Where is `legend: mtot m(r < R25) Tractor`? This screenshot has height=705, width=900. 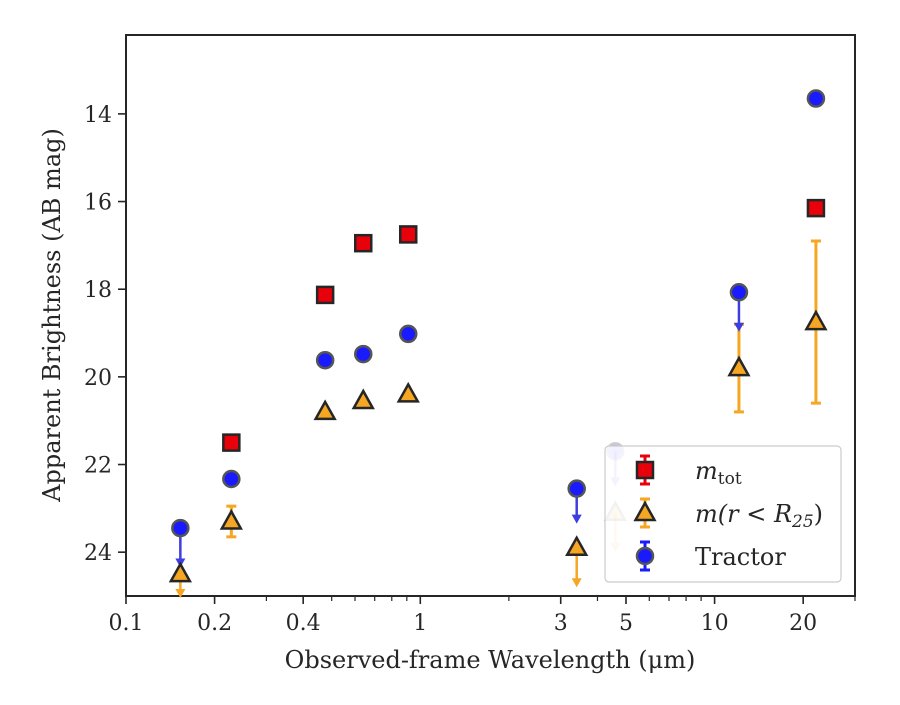
legend: mtot m(r < R25) Tractor is located at coordinates (723, 514).